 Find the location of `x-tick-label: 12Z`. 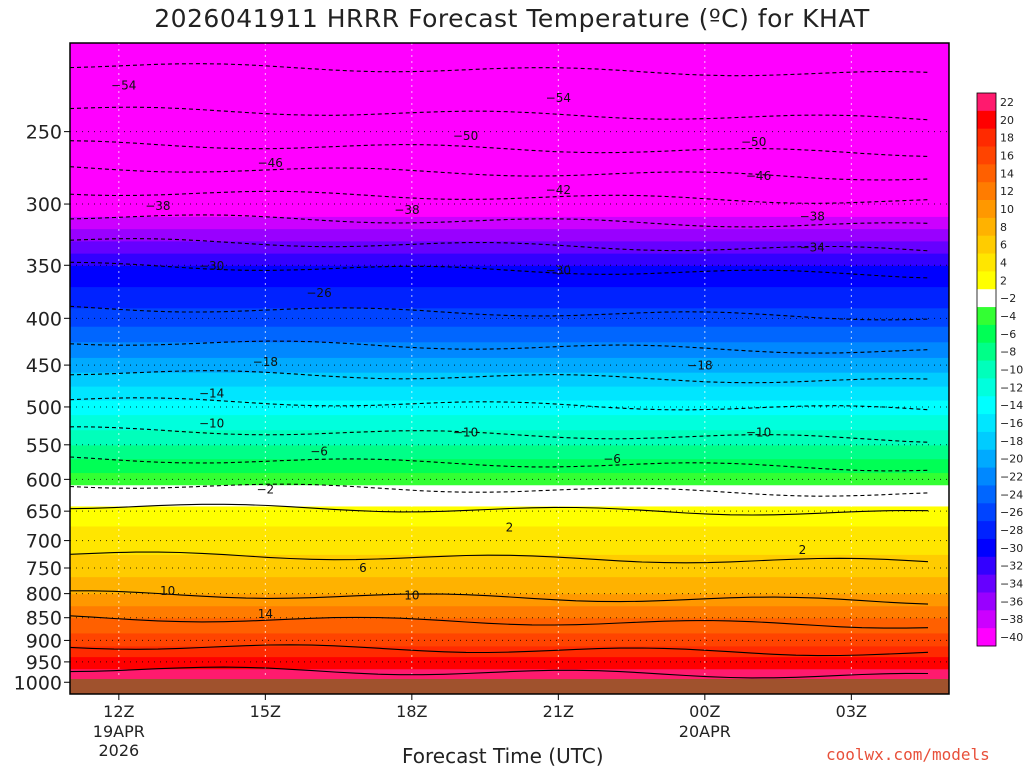

x-tick-label: 12Z is located at coordinates (118, 711).